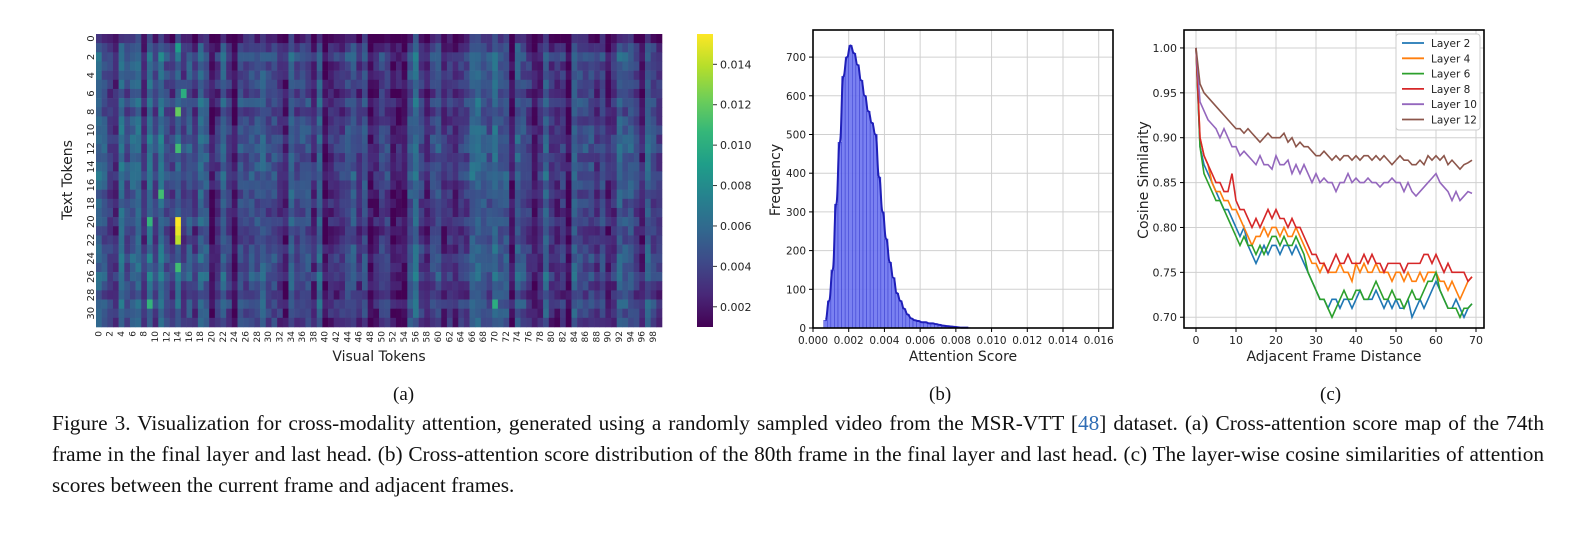  What do you see at coordinates (654, 337) in the screenshot?
I see `heatmap-x-tick: 98` at bounding box center [654, 337].